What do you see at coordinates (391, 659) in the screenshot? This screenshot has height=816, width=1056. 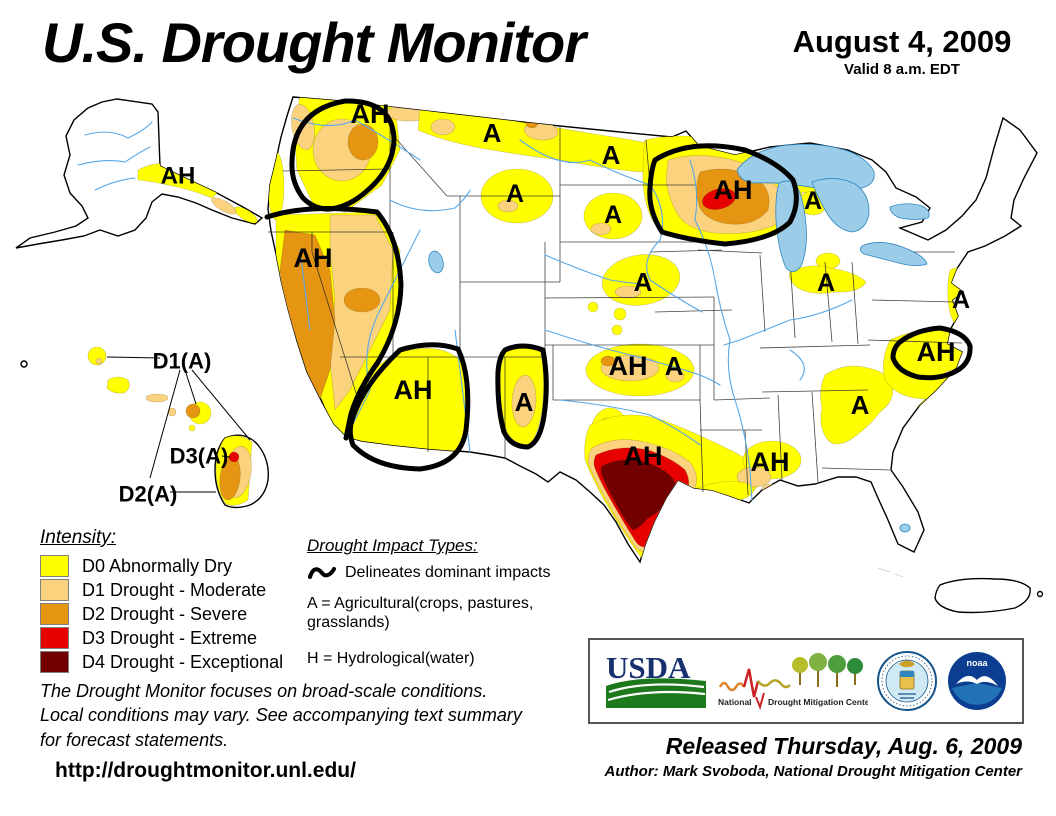 I see `hydrological-label: H = Hydrological(water)` at bounding box center [391, 659].